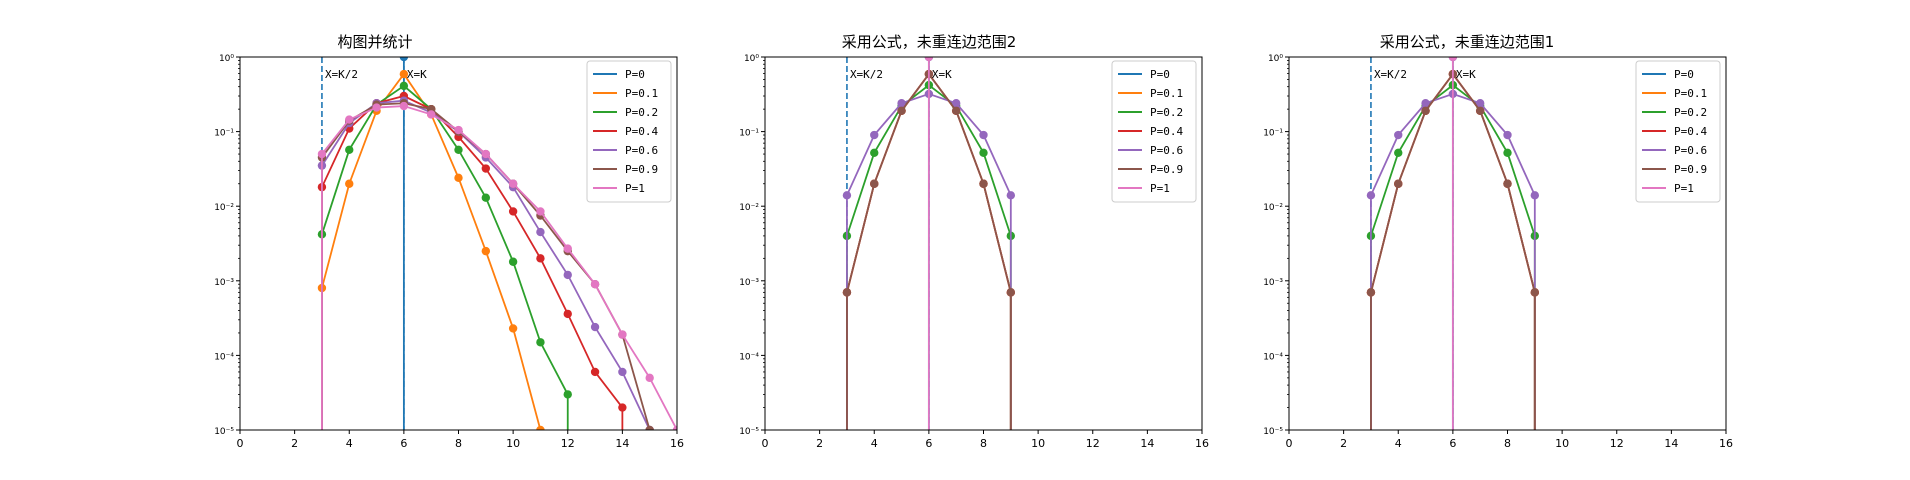 This screenshot has height=480, width=1910. What do you see at coordinates (1467, 42) in the screenshot?
I see `chart-3-title: 采用公式，未重连边范围1` at bounding box center [1467, 42].